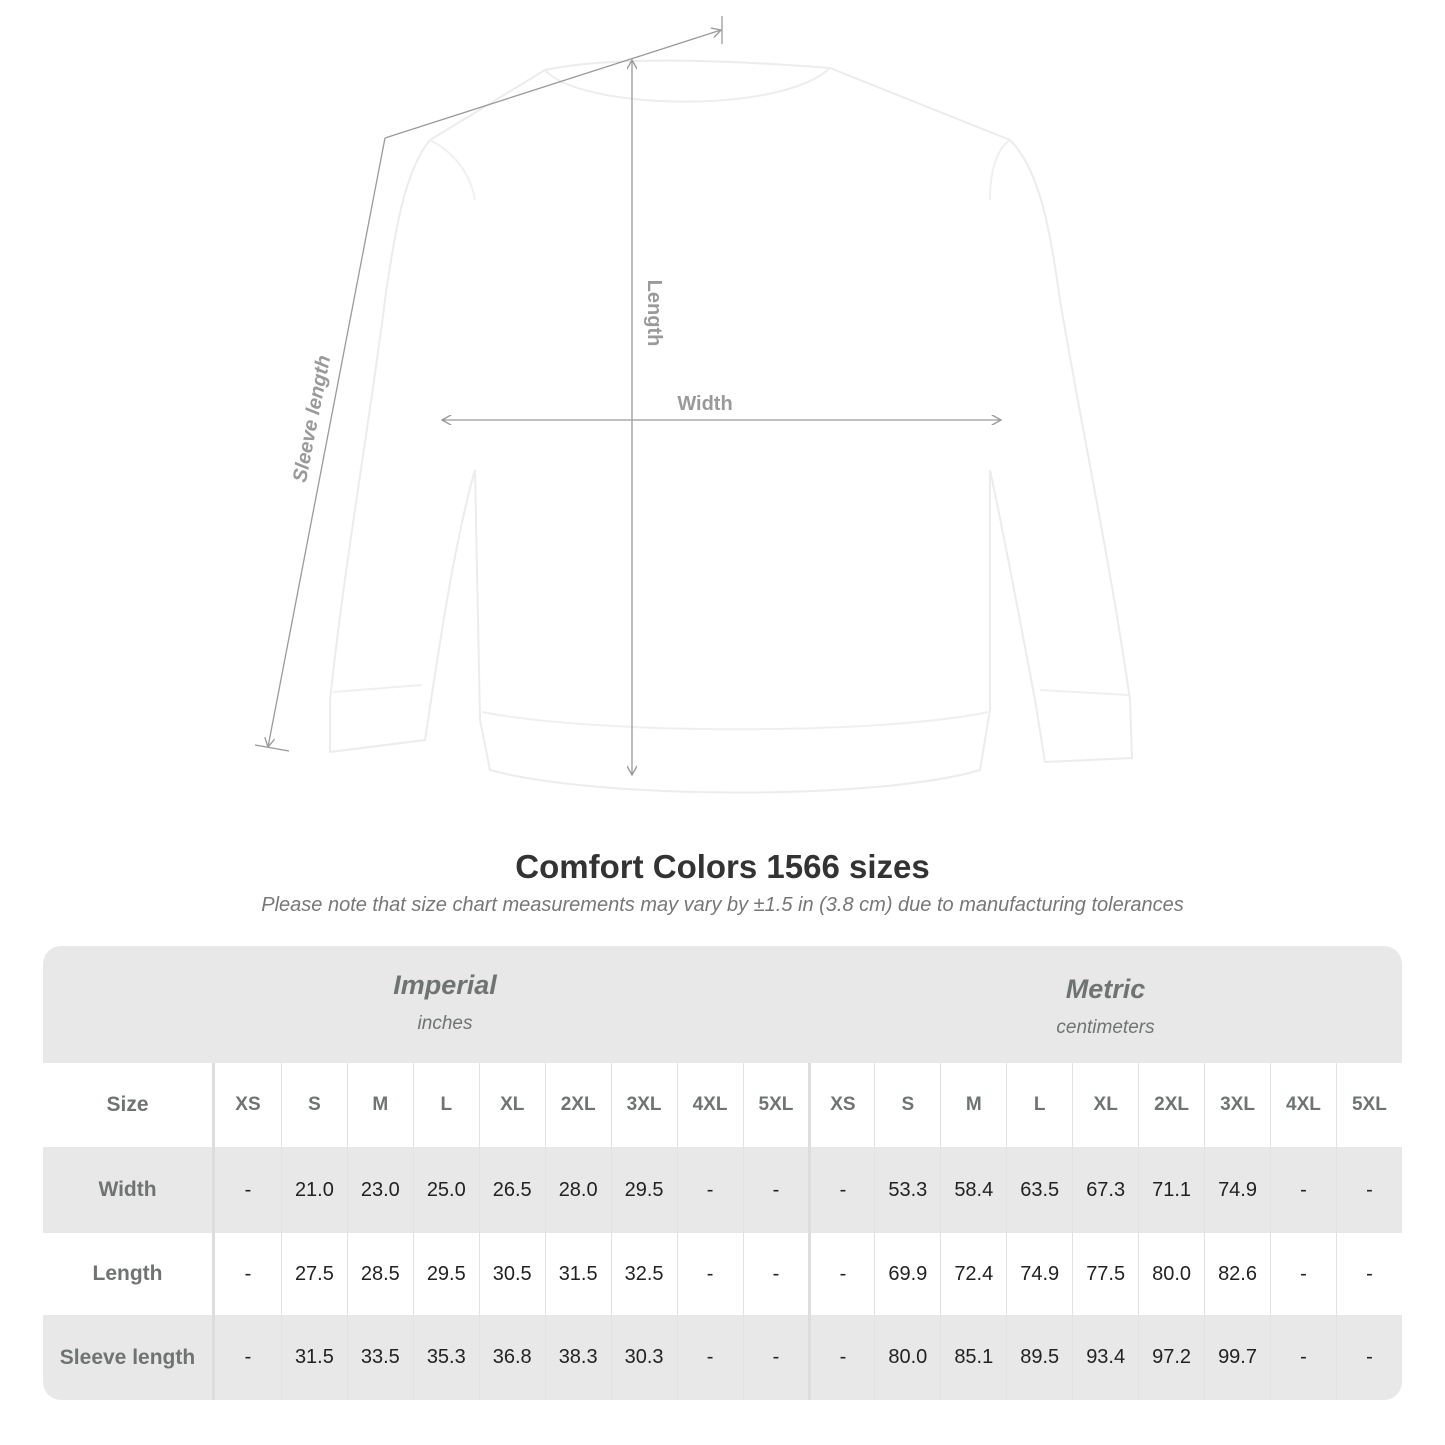 Image resolution: width=1445 pixels, height=1445 pixels. Describe the element at coordinates (1237, 1357) in the screenshot. I see `table-cell: 99.7` at that location.